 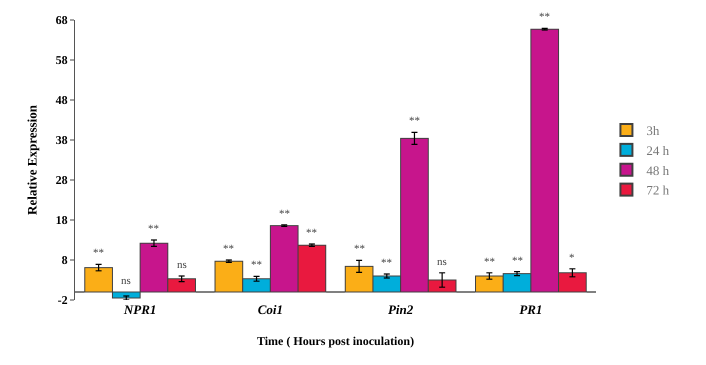 I want to click on legend-label: 72 h, so click(x=658, y=190).